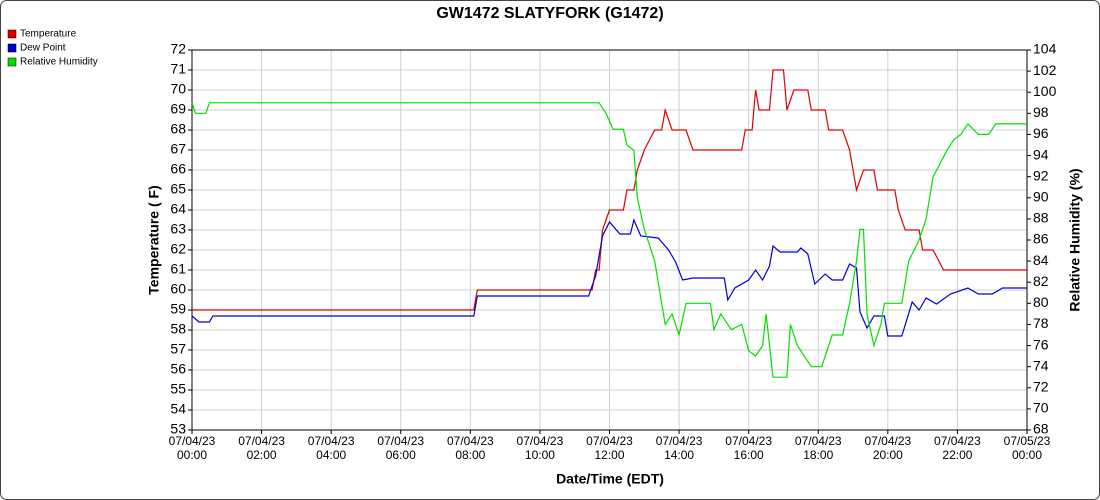 The width and height of the screenshot is (1100, 500). Describe the element at coordinates (59, 62) in the screenshot. I see `legend-label: Relative Humidity` at that location.